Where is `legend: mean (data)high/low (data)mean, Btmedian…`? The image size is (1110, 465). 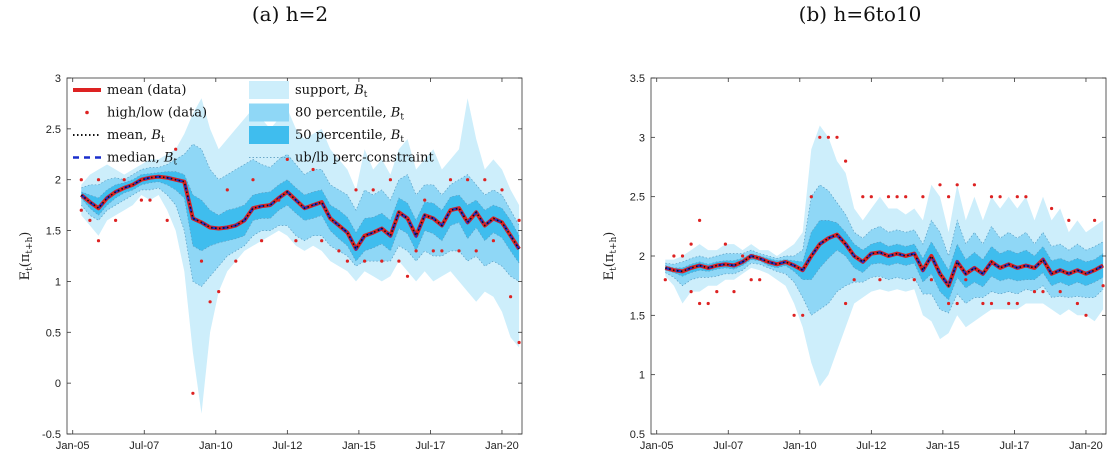
legend: mean (data)high/low (data)mean, Btmedian… is located at coordinates (253, 124).